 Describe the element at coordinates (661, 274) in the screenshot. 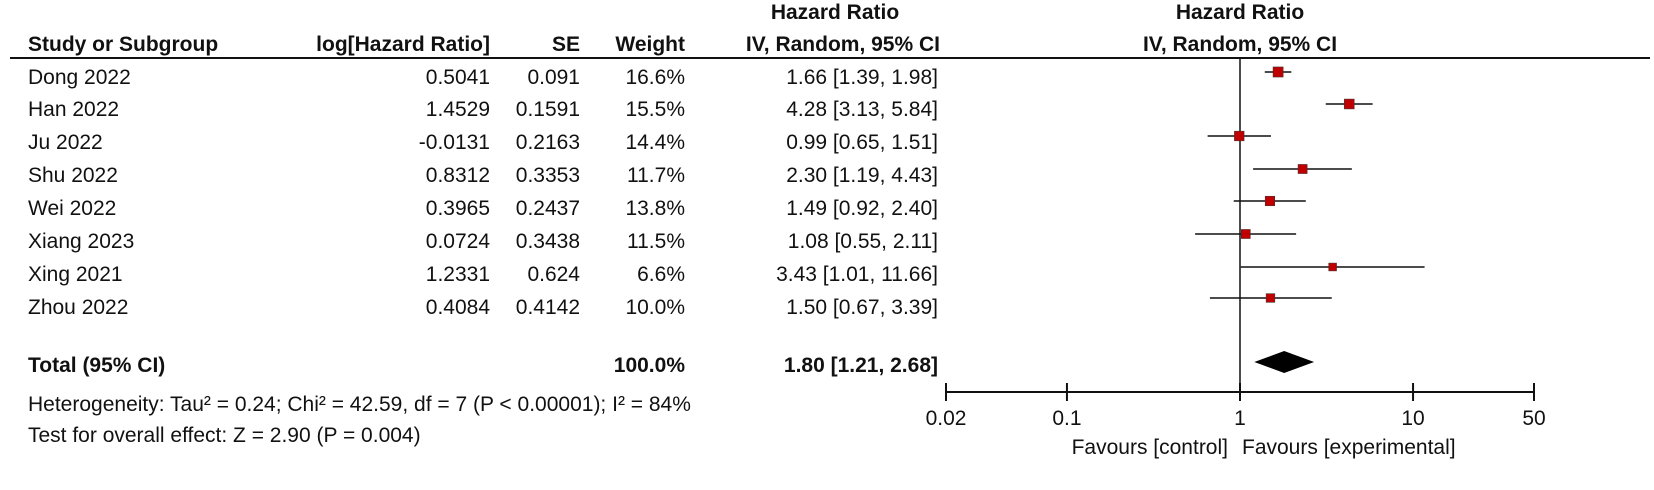

I see `weight-value: 6.6%` at that location.